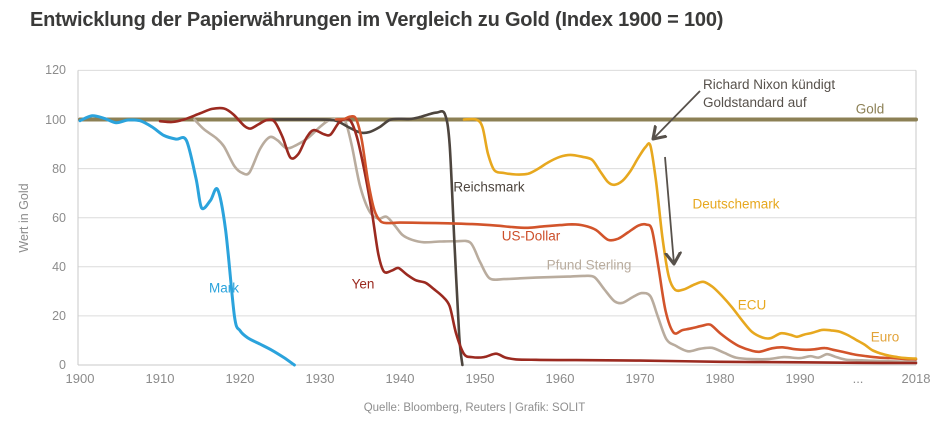 The height and width of the screenshot is (438, 949). I want to click on nixon-annotation: Richard Nixon kündigt Goldstandard auf, so click(769, 94).